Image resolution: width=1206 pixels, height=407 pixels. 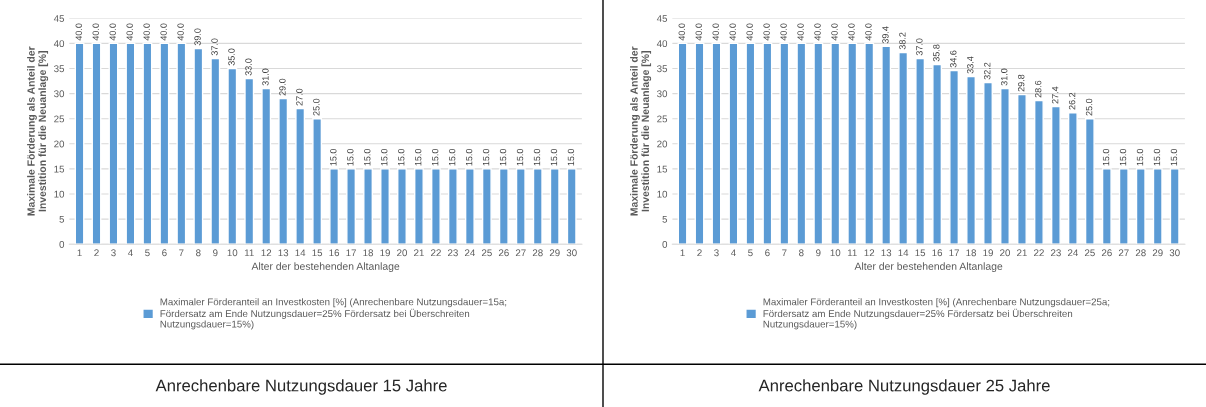 I want to click on data-label: 29.8, so click(x=1021, y=83).